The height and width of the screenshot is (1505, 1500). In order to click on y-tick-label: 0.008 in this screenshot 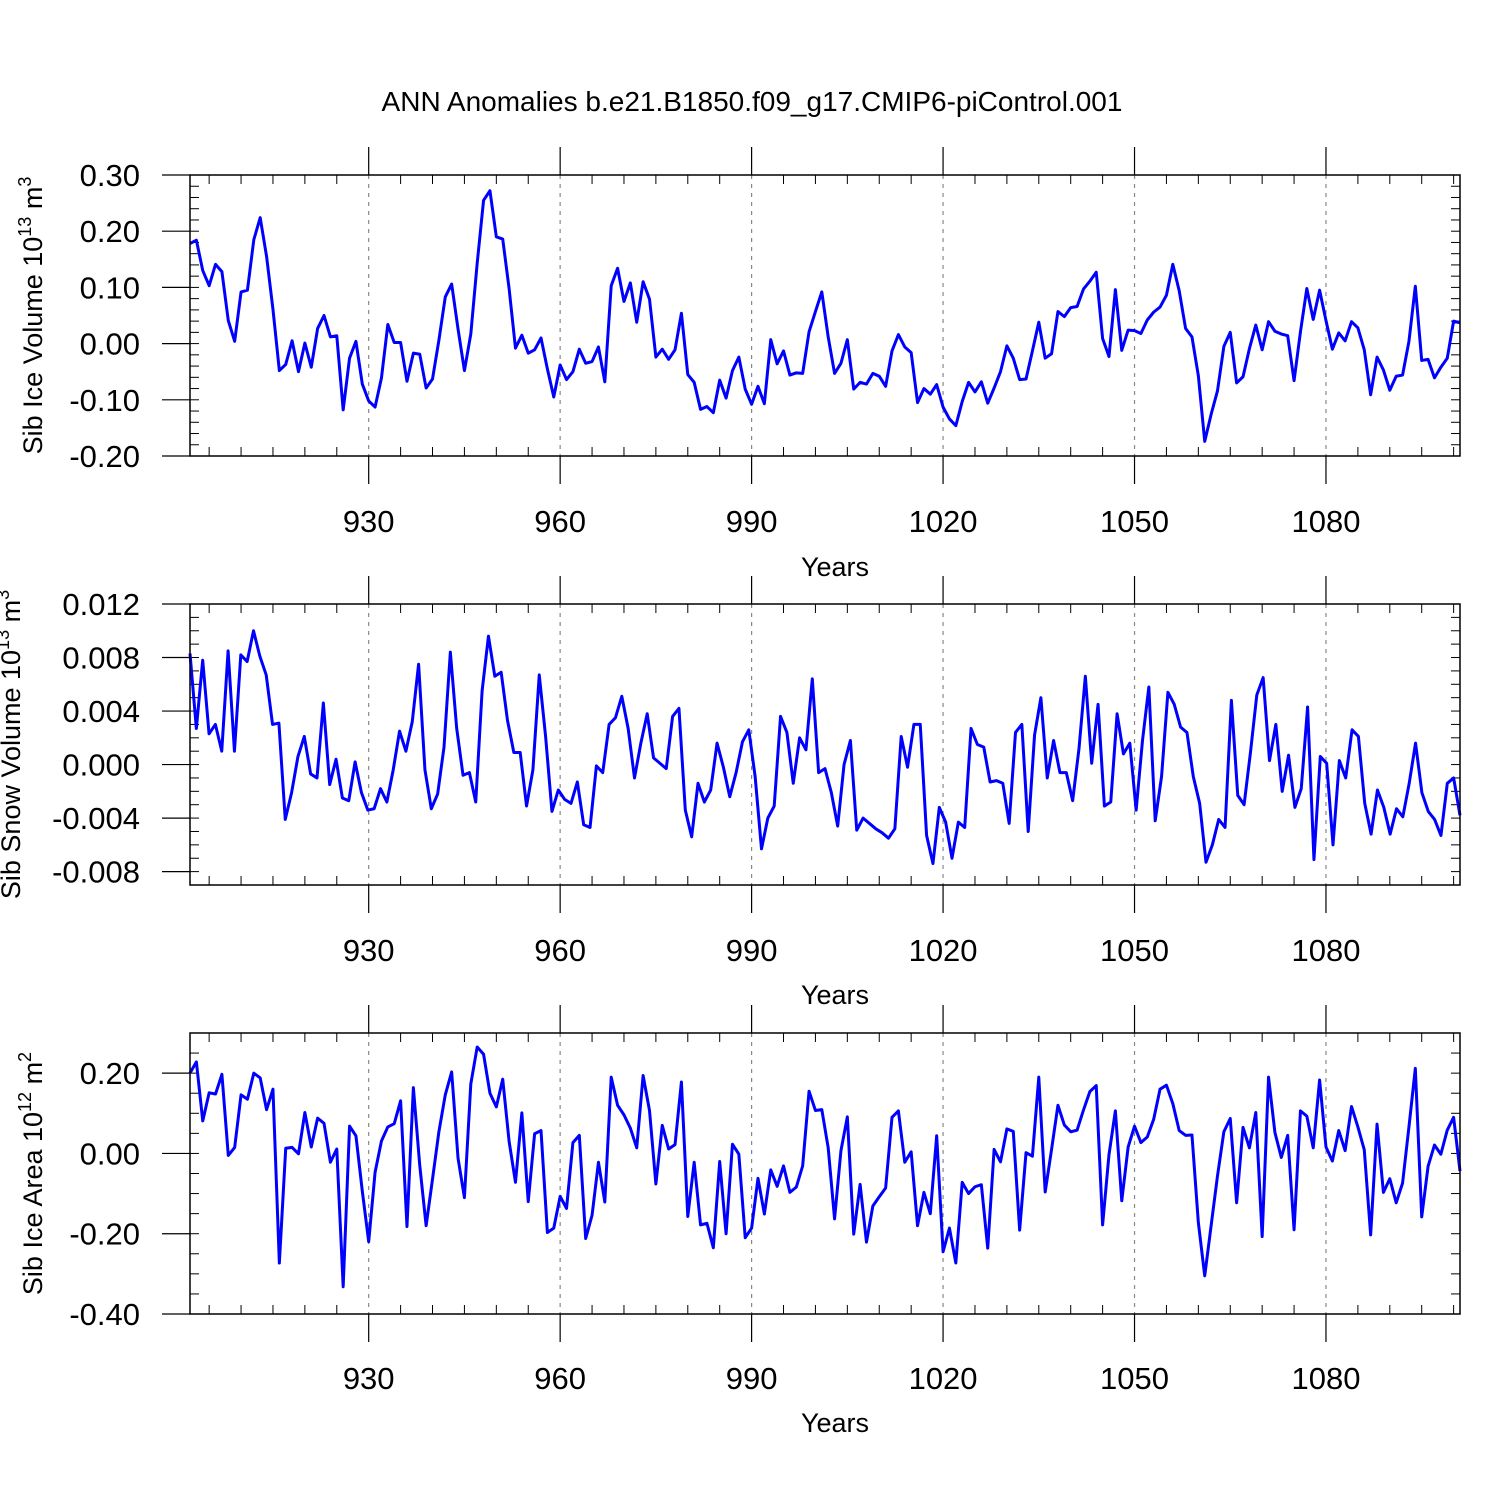, I will do `click(101, 658)`.